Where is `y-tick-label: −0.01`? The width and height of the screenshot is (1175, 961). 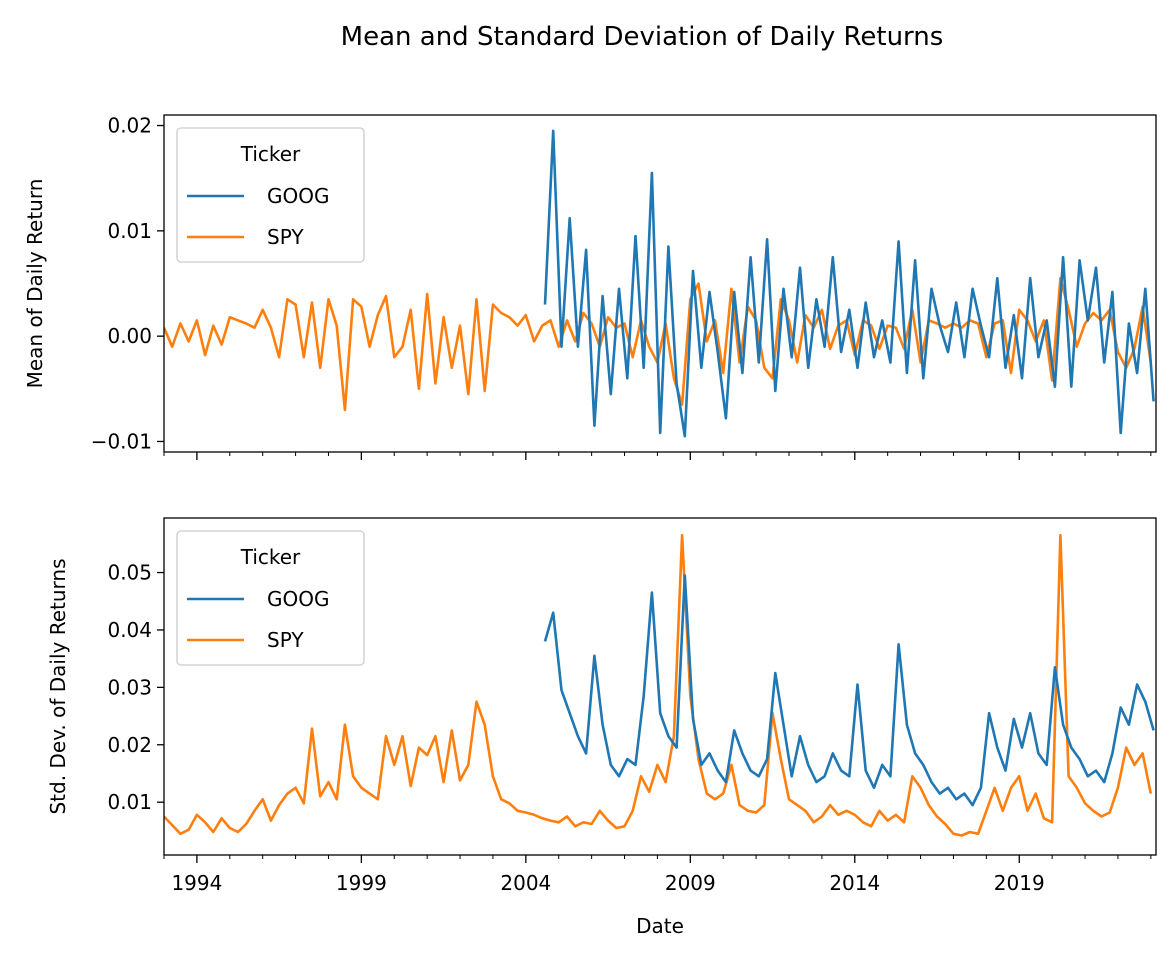
y-tick-label: −0.01 is located at coordinates (121, 441).